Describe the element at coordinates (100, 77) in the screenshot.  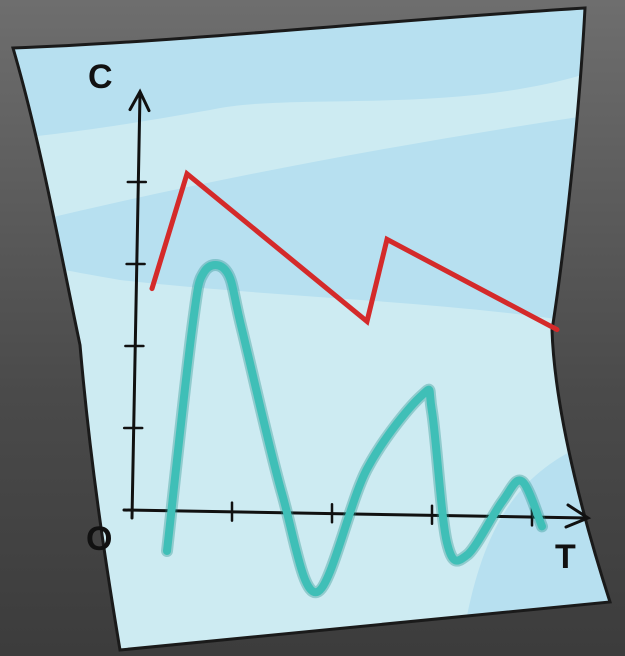
I see `y-axis-label: C` at that location.